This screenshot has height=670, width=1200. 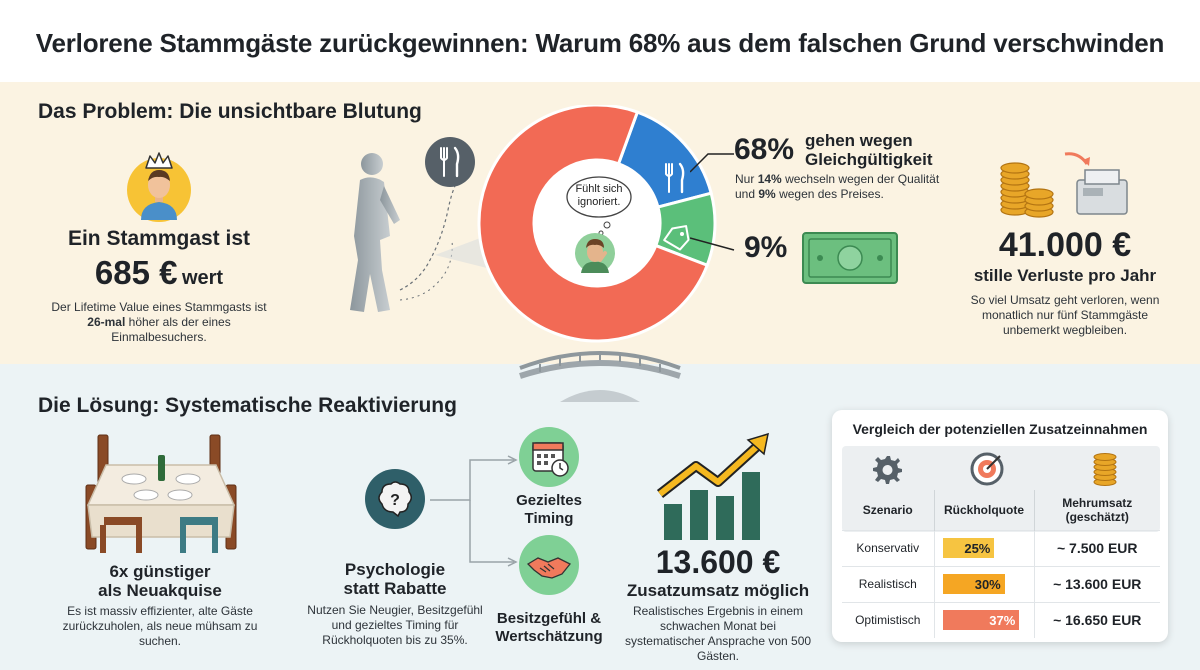 I want to click on guest-value-desc-part1: Der Lifetime Value eines Stammgasts ist, so click(x=159, y=307).